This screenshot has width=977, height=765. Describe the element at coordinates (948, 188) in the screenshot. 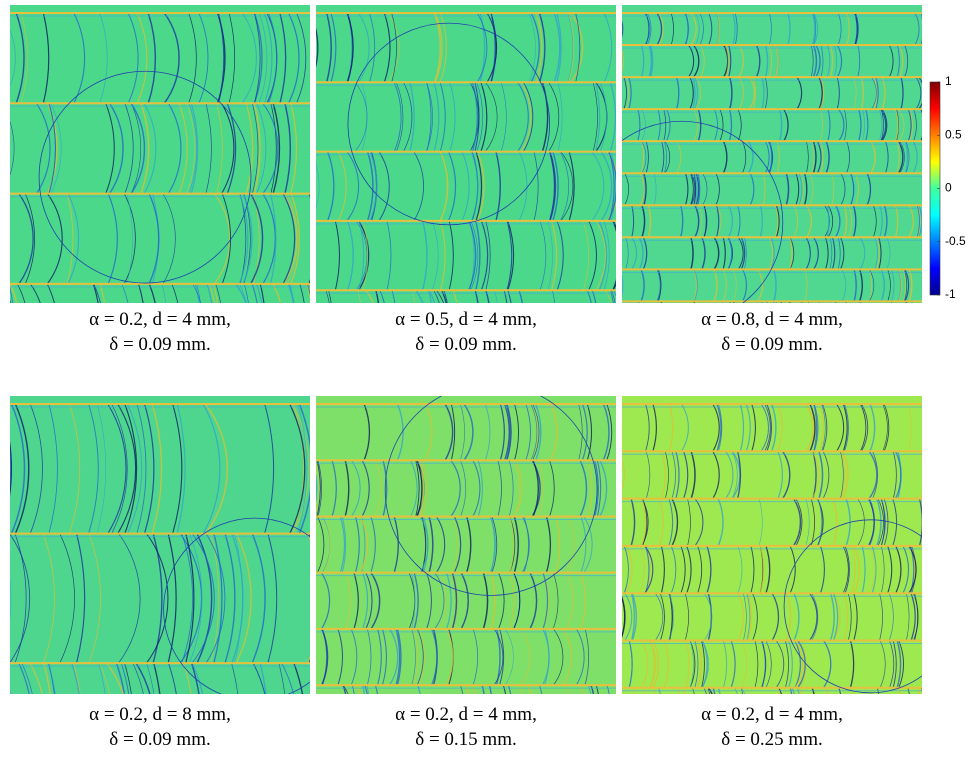

I see `colorbar-tick-label: 0` at that location.